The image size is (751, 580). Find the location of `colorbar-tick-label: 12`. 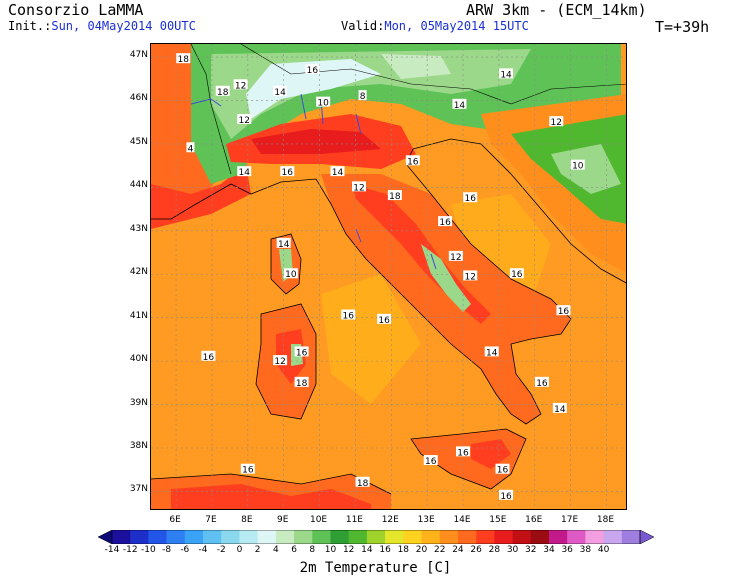

colorbar-tick-label: 12 is located at coordinates (348, 550).